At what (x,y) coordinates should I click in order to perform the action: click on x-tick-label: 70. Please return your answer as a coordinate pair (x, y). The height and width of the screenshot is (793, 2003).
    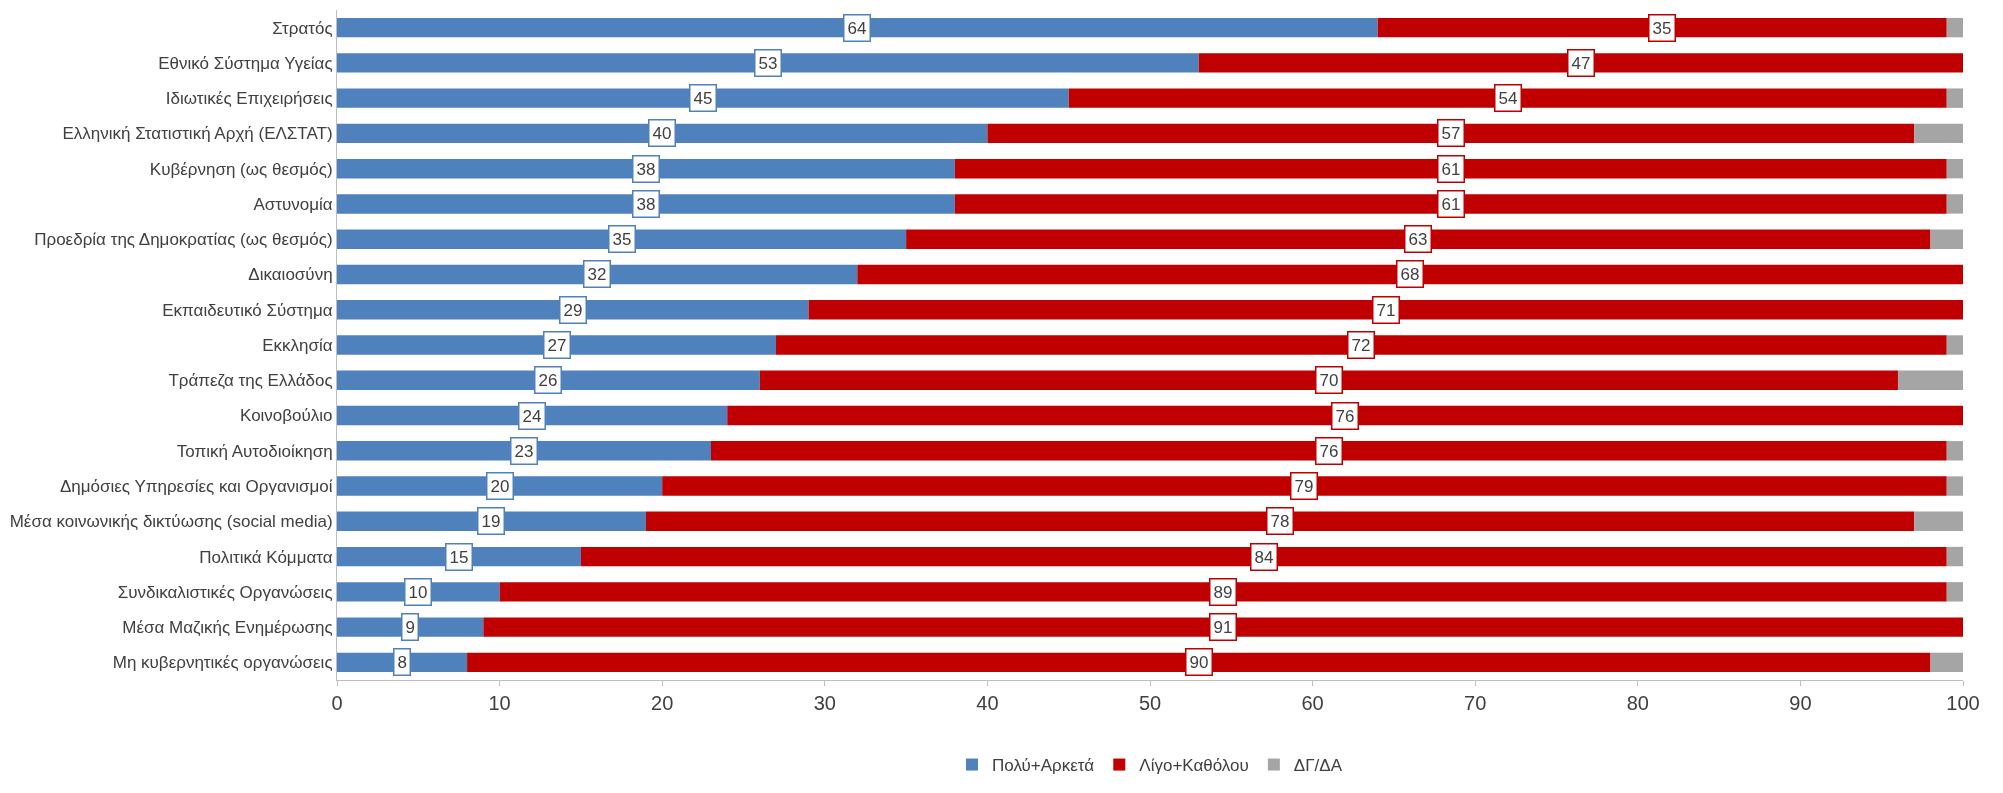
    Looking at the image, I should click on (1475, 703).